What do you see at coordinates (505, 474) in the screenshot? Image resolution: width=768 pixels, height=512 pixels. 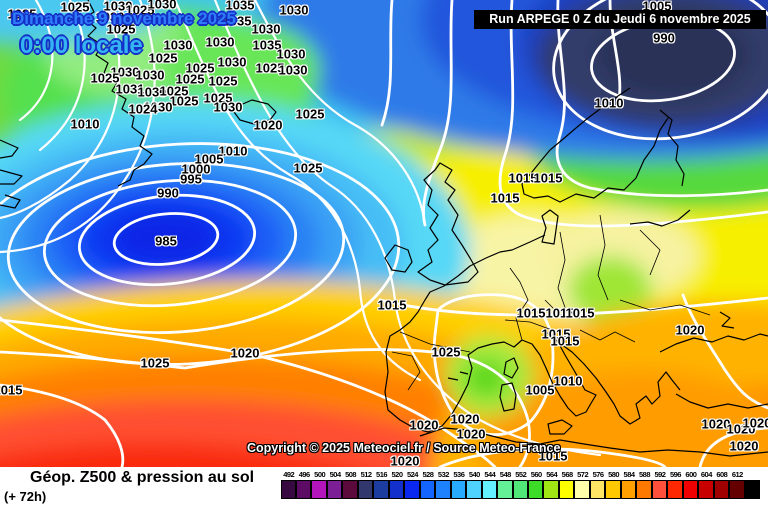 I see `scale-value: 548` at bounding box center [505, 474].